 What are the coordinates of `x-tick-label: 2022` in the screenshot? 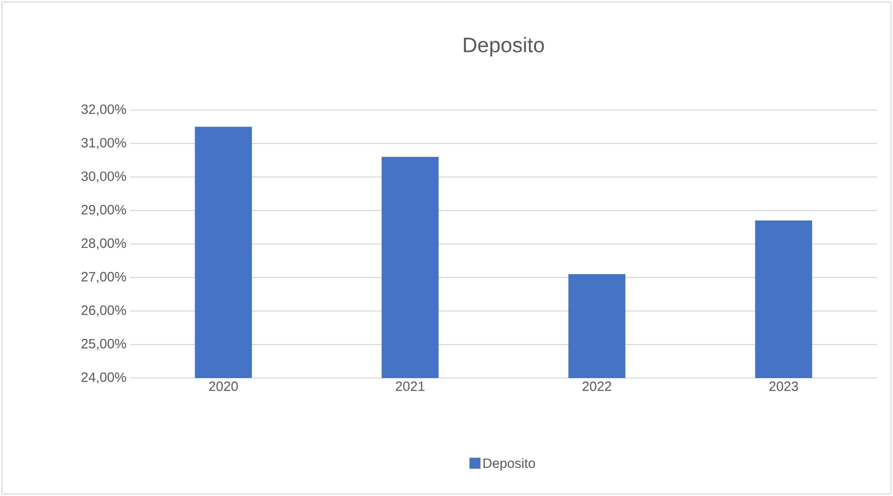 It's located at (597, 387).